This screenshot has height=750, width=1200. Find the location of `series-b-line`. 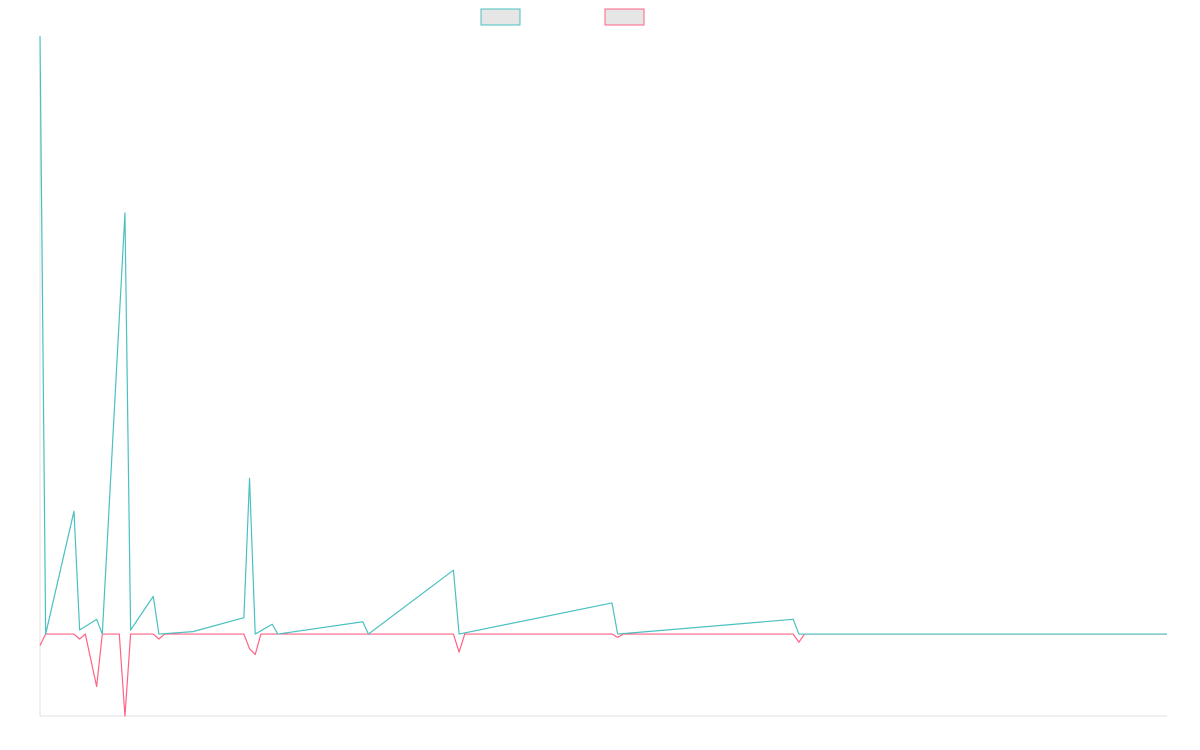

series-b-line is located at coordinates (603, 675).